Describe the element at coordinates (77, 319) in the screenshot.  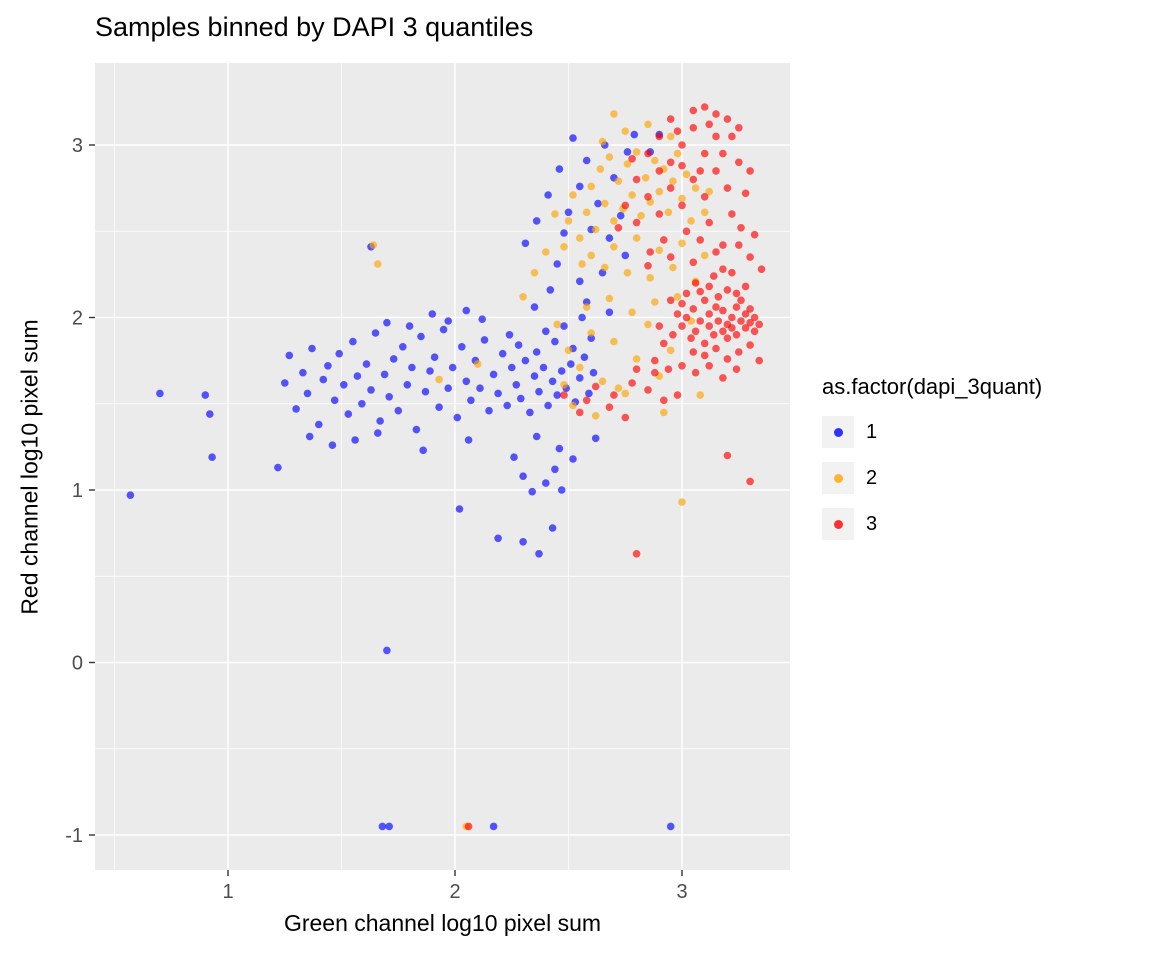
I see `y-tick-label: 2` at that location.